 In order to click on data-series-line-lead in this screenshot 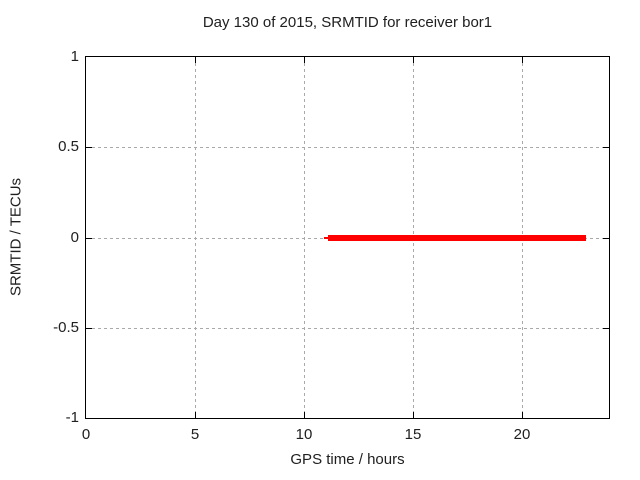, I will do `click(326, 238)`.